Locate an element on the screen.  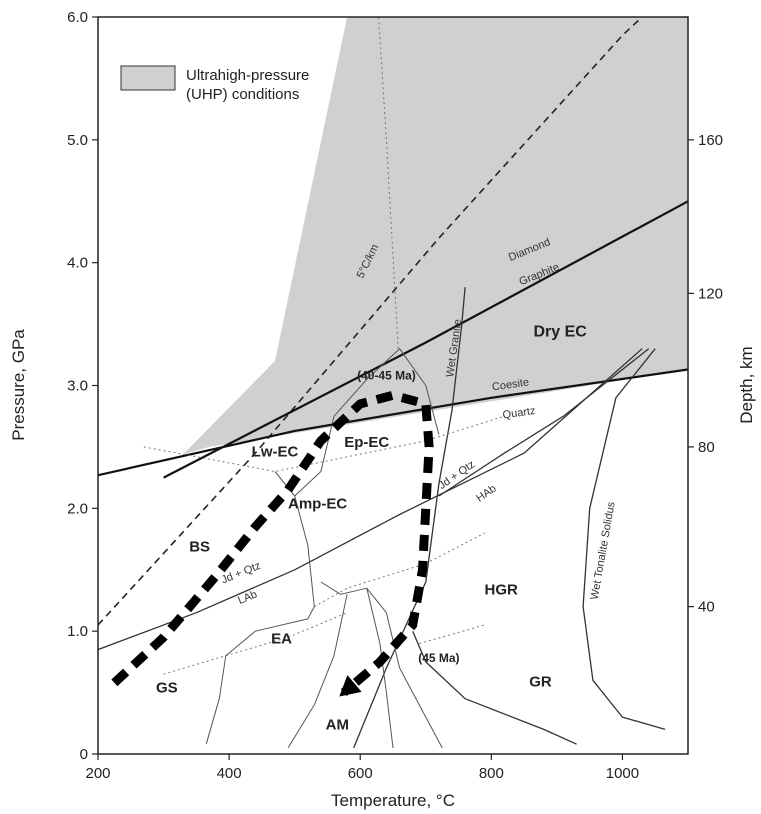
region-label-ep-ec: Ep-EC is located at coordinates (366, 442).